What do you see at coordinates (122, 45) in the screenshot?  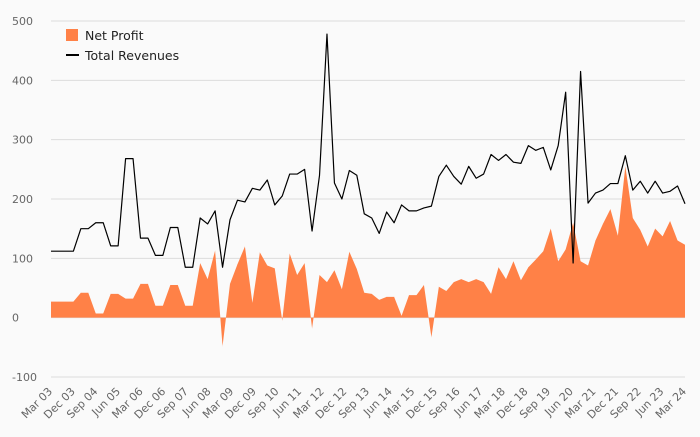 I see `legend: Net Profit Total Revenues` at bounding box center [122, 45].